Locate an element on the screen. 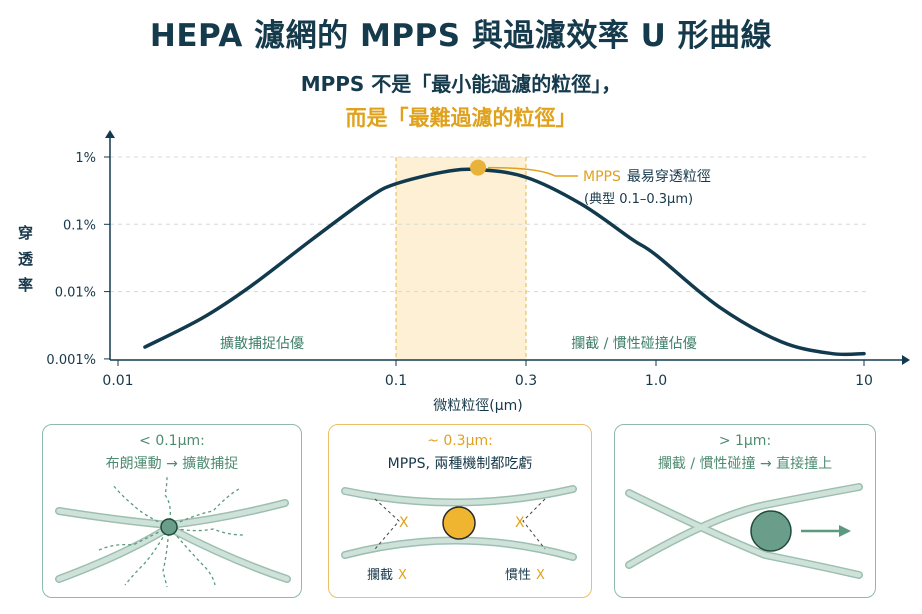 Image resolution: width=922 pixels, height=614 pixels. panel-diffusion: < 0.1μm: 布朗運動 → 擴散捕捉 is located at coordinates (172, 511).